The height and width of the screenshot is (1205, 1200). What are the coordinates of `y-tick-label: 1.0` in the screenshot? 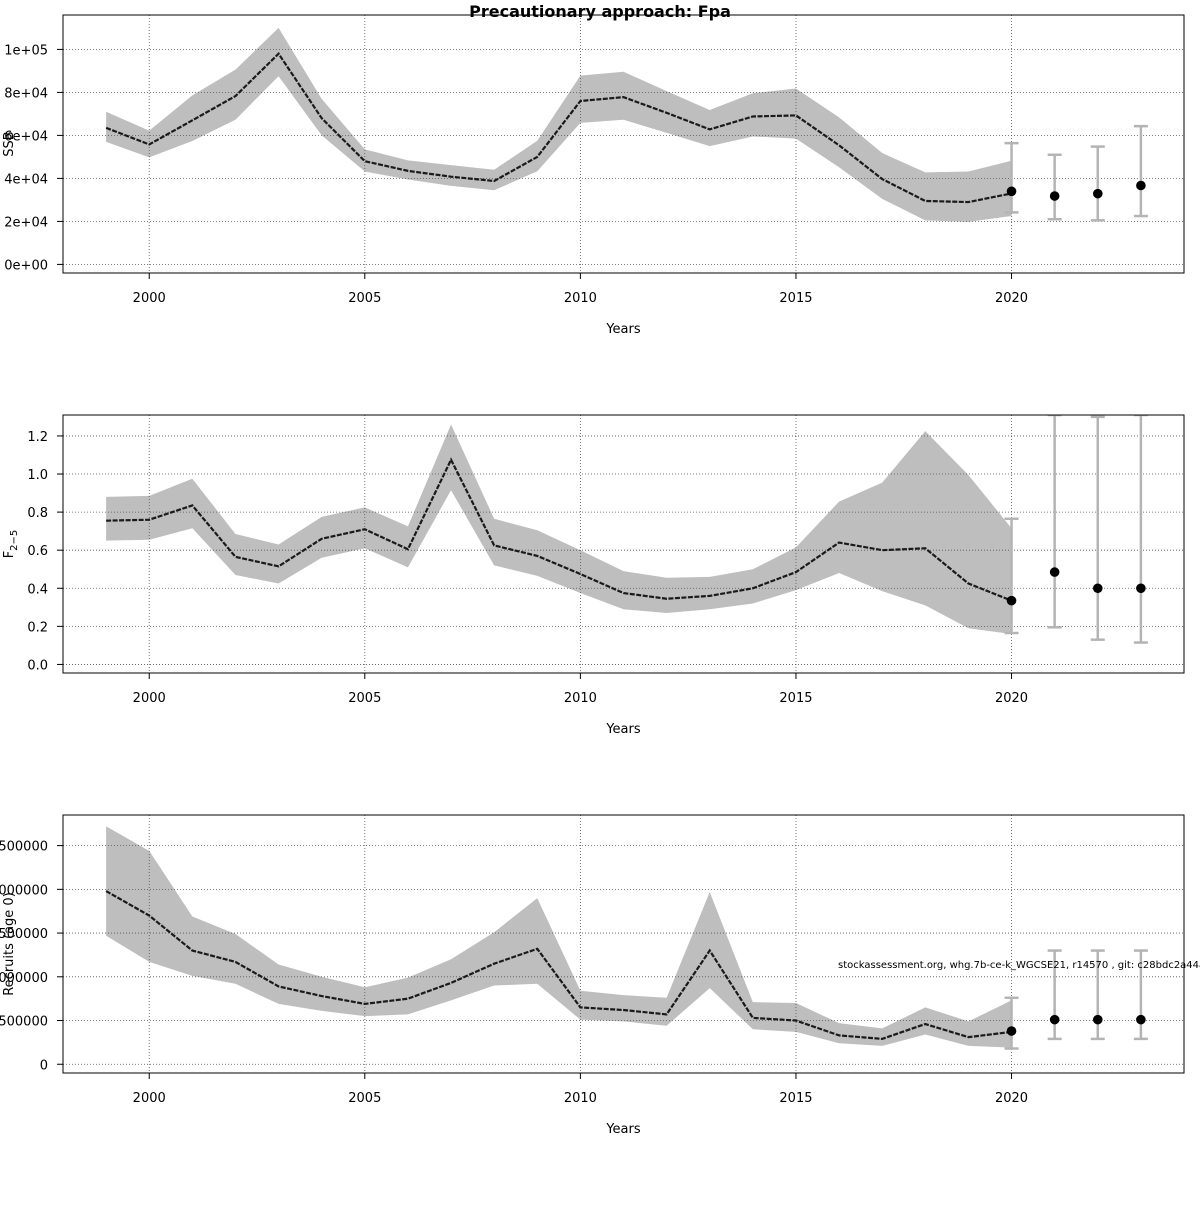 It's located at (37, 475).